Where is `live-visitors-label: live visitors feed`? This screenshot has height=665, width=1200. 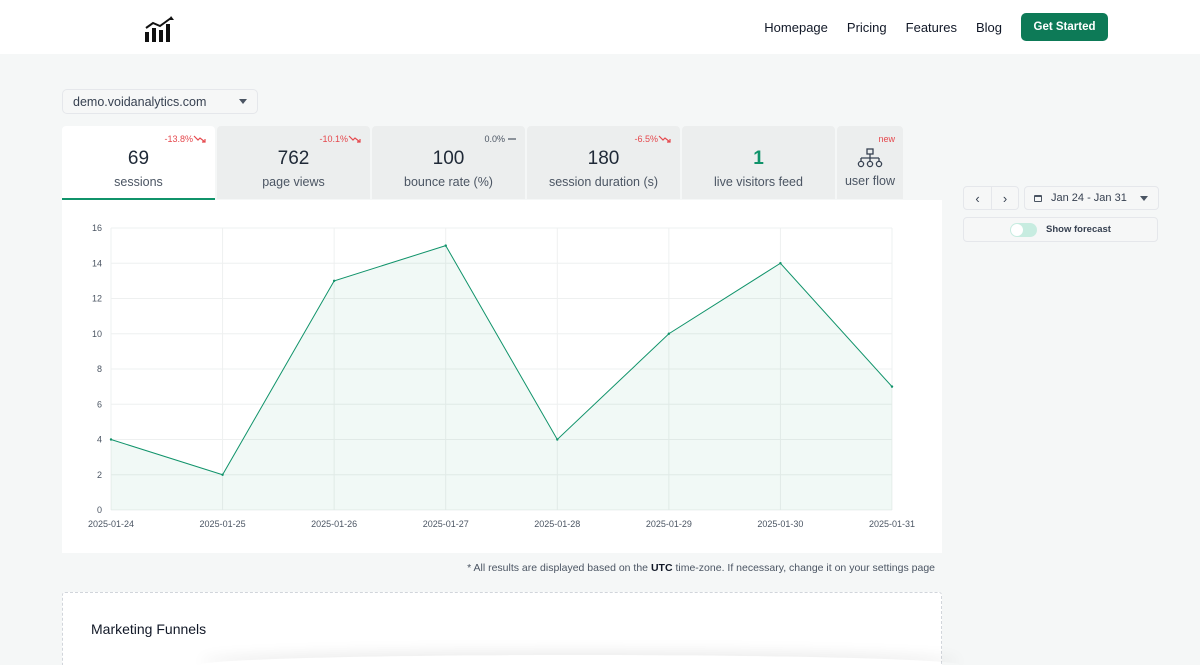 live-visitors-label: live visitors feed is located at coordinates (758, 182).